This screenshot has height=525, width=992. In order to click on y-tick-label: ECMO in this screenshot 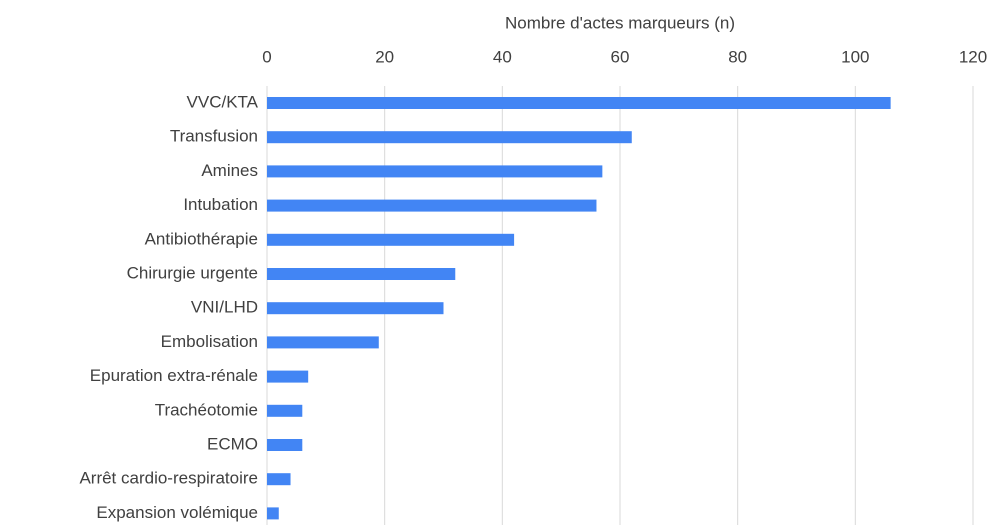, I will do `click(232, 443)`.